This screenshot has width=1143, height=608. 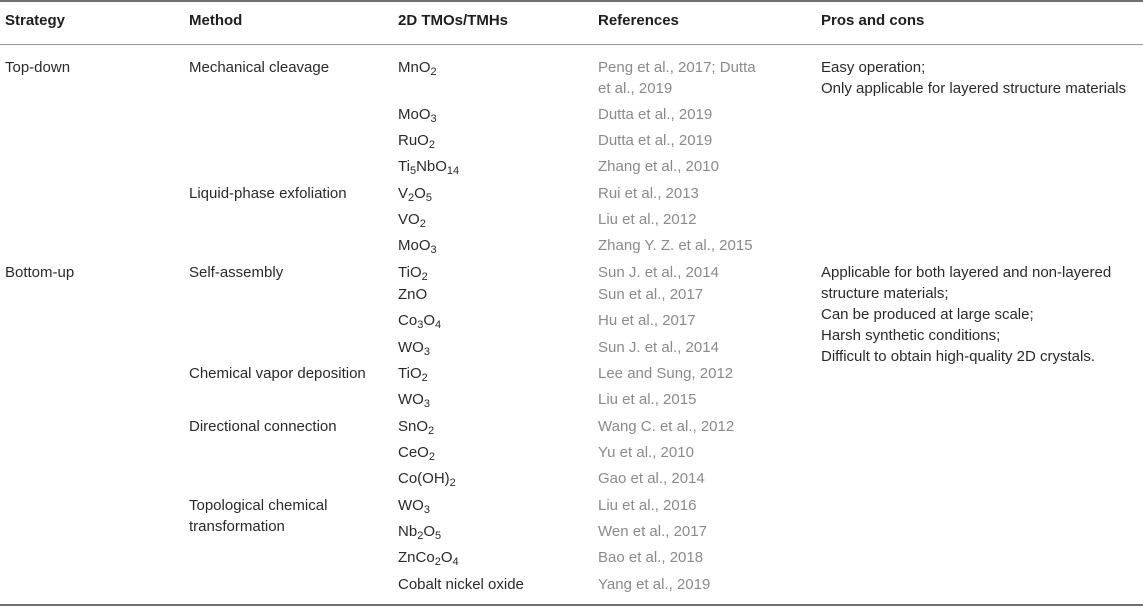 What do you see at coordinates (647, 505) in the screenshot?
I see `reference-cell: Liu et al., 2016` at bounding box center [647, 505].